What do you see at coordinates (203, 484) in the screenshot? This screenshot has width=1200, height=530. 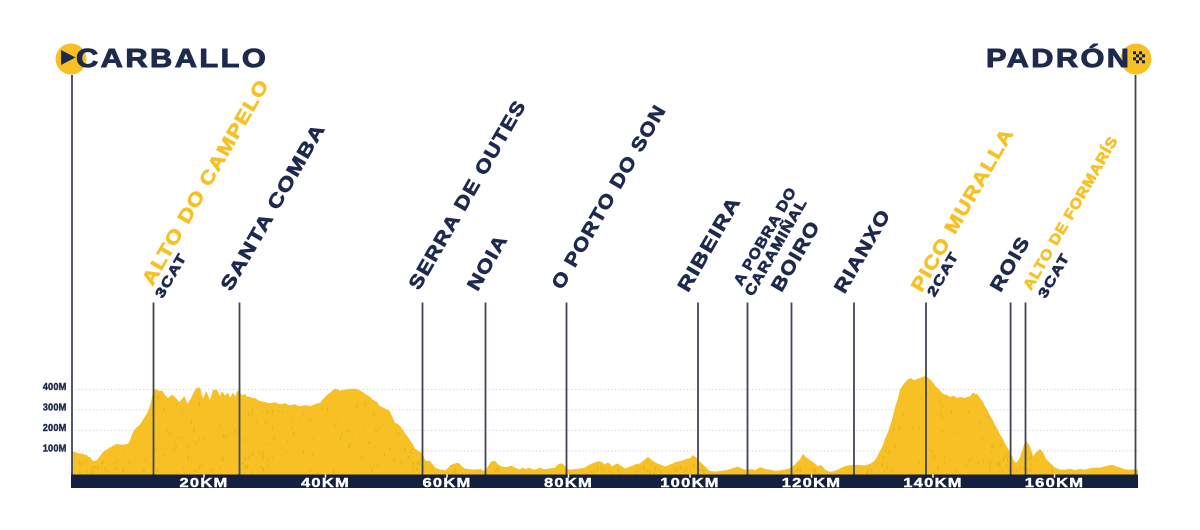 I see `svg-text: 20KM` at bounding box center [203, 484].